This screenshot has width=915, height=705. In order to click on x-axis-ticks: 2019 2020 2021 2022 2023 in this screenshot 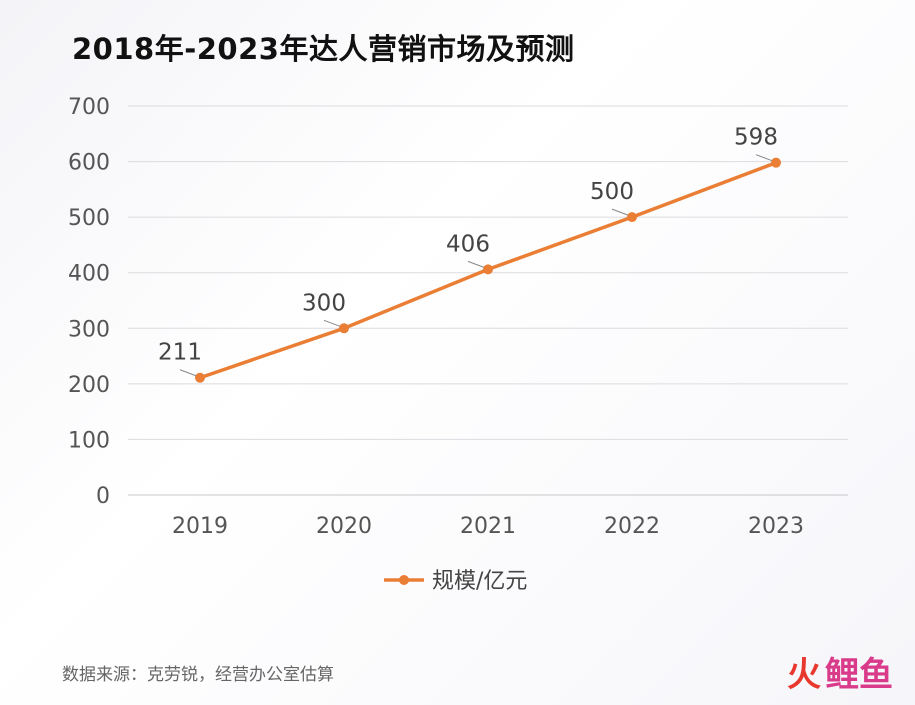, I will do `click(488, 526)`.